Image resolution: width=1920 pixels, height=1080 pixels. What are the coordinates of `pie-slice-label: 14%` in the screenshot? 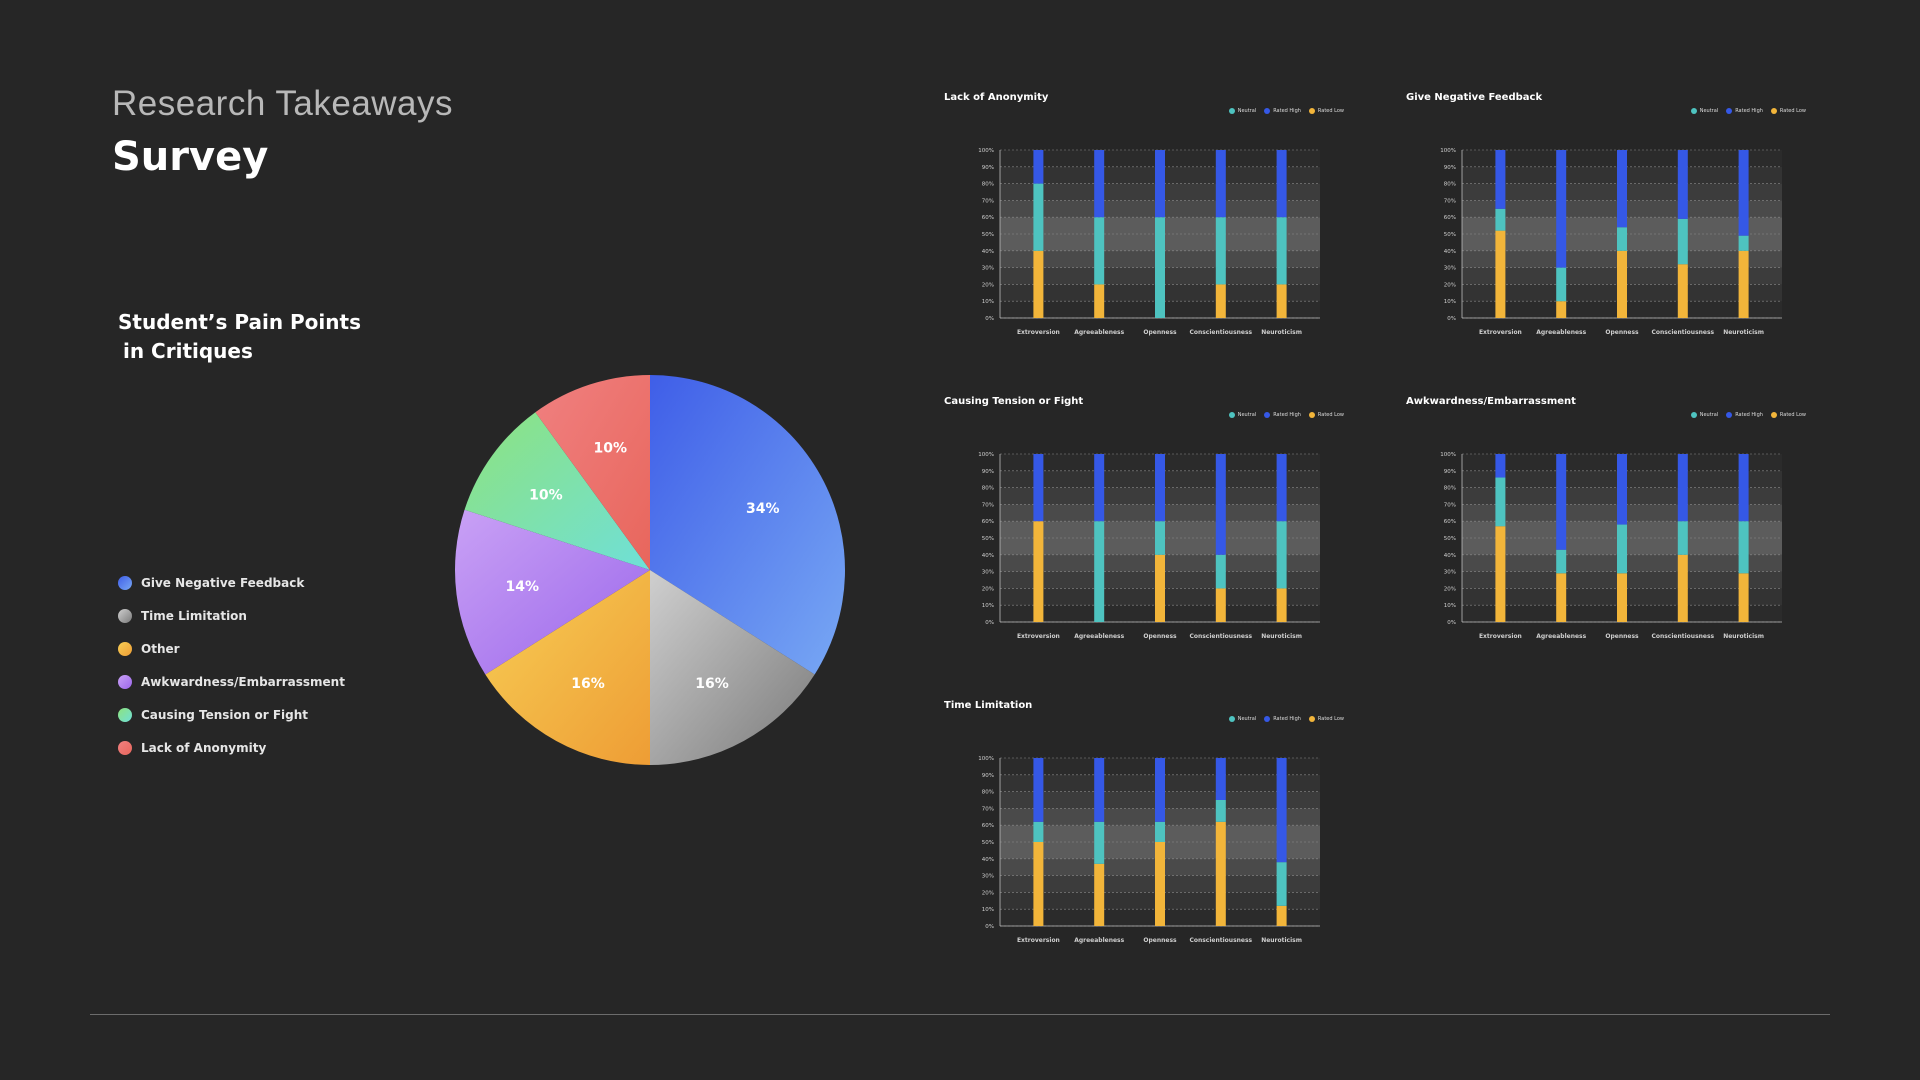 It's located at (523, 587).